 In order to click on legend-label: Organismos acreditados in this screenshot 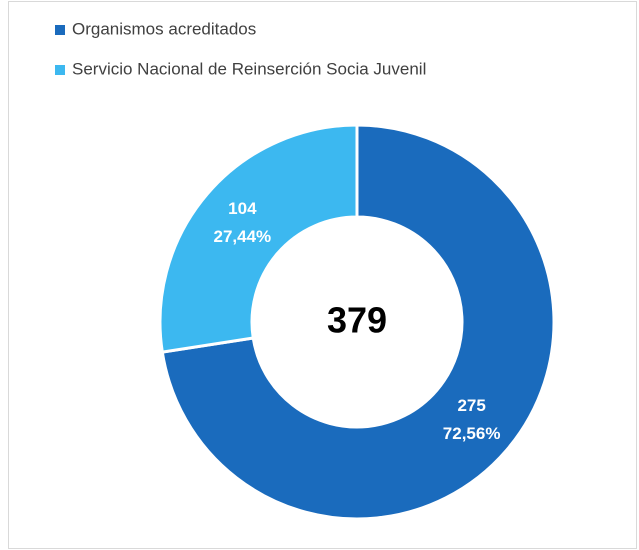, I will do `click(164, 28)`.